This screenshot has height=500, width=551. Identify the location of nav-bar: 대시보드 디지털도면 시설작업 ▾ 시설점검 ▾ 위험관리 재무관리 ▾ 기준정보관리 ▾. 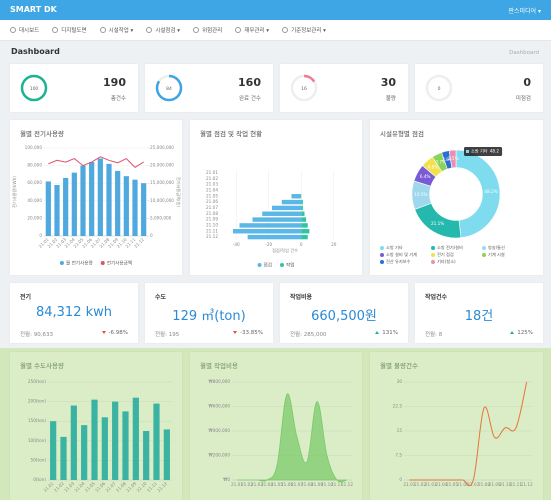
(275, 30).